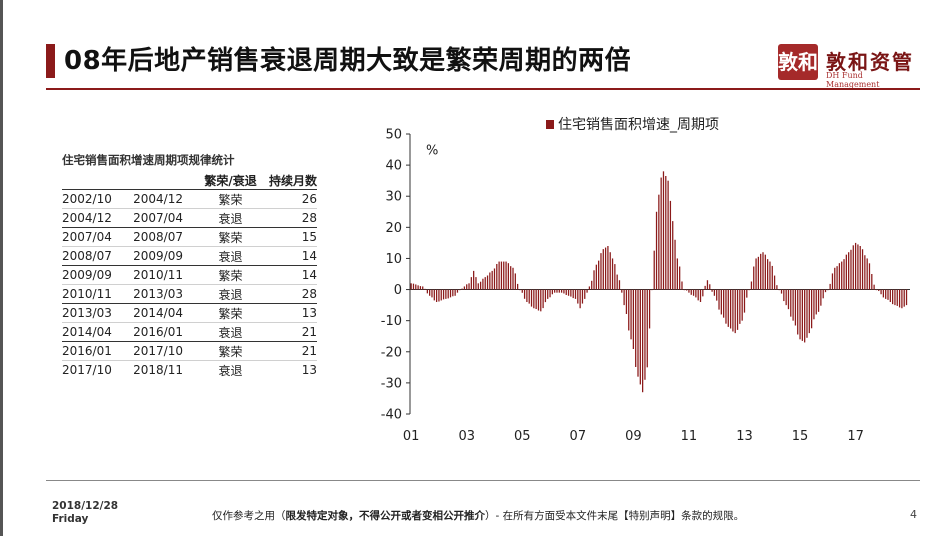 The width and height of the screenshot is (951, 536). Describe the element at coordinates (798, 62) in the screenshot. I see `logo-seal: 敦和` at that location.